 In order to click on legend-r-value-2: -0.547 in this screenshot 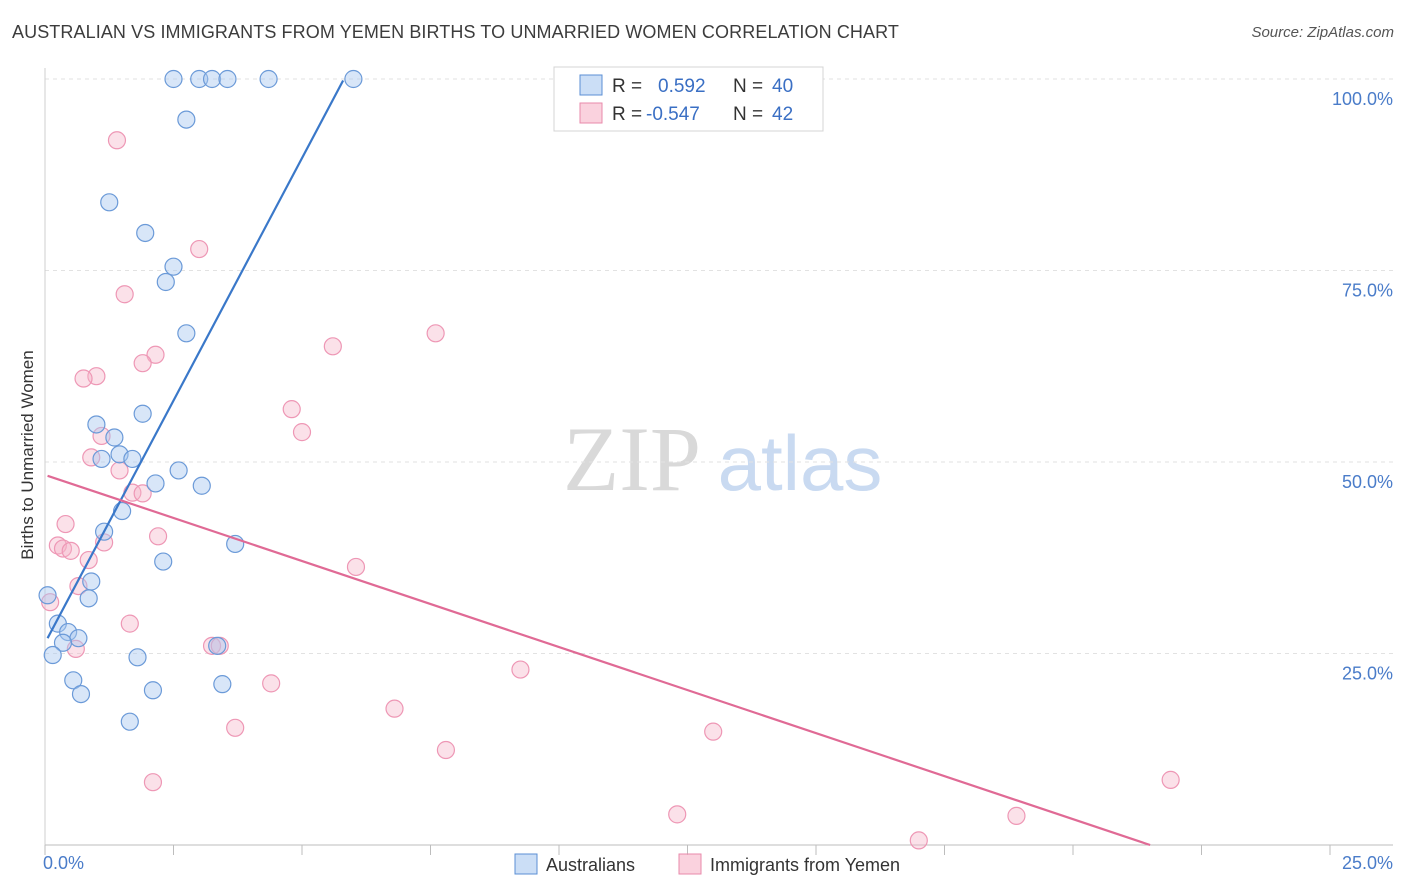, I will do `click(673, 114)`.